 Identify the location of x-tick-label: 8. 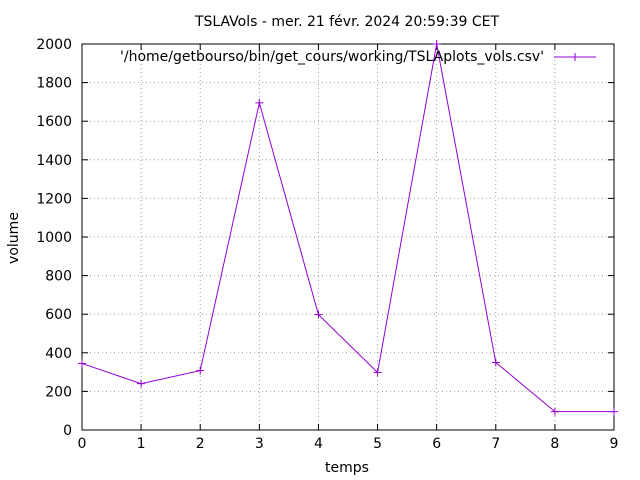
(554, 444).